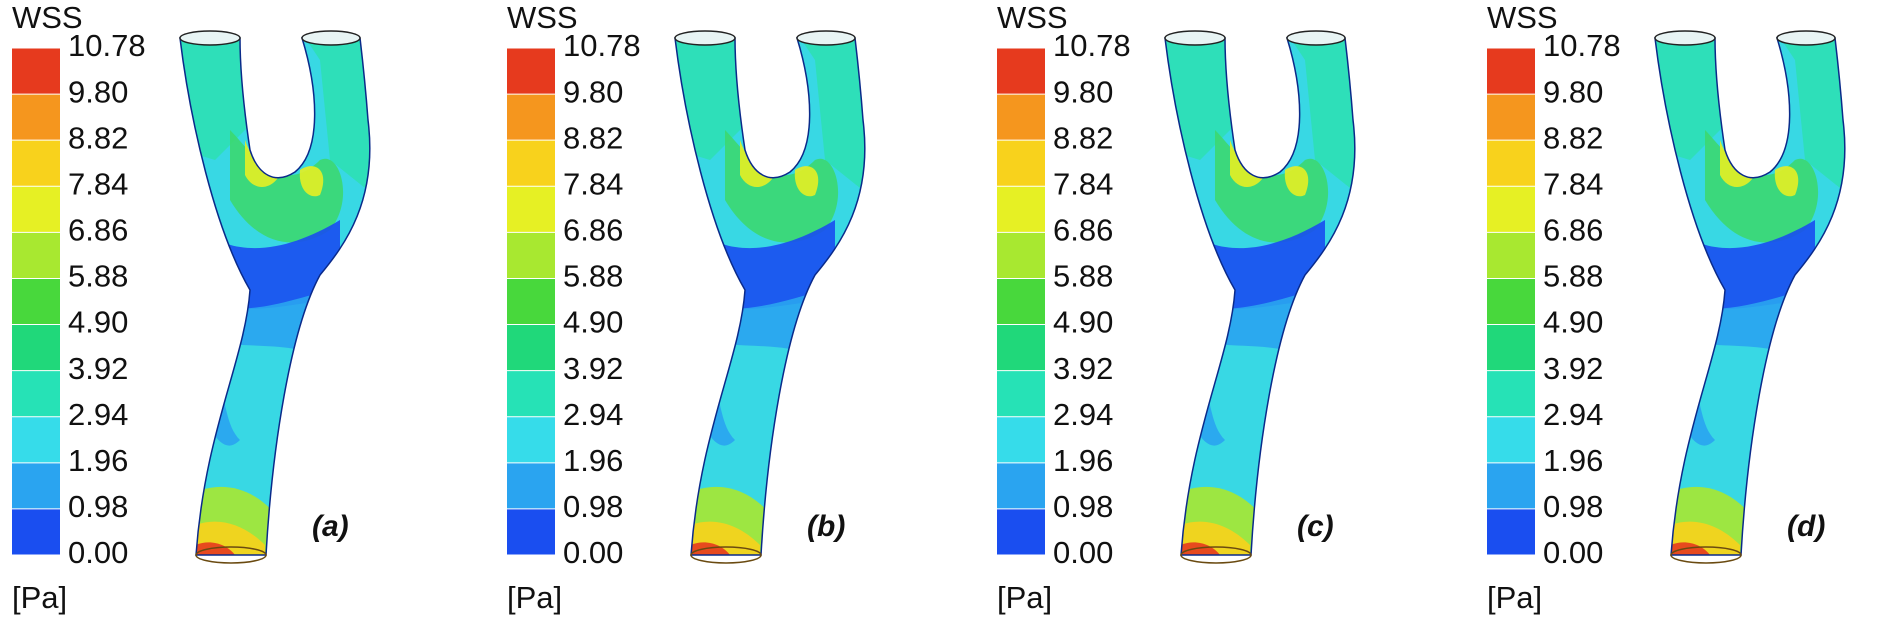 The image size is (1890, 630). I want to click on panel-label: (c), so click(1315, 526).